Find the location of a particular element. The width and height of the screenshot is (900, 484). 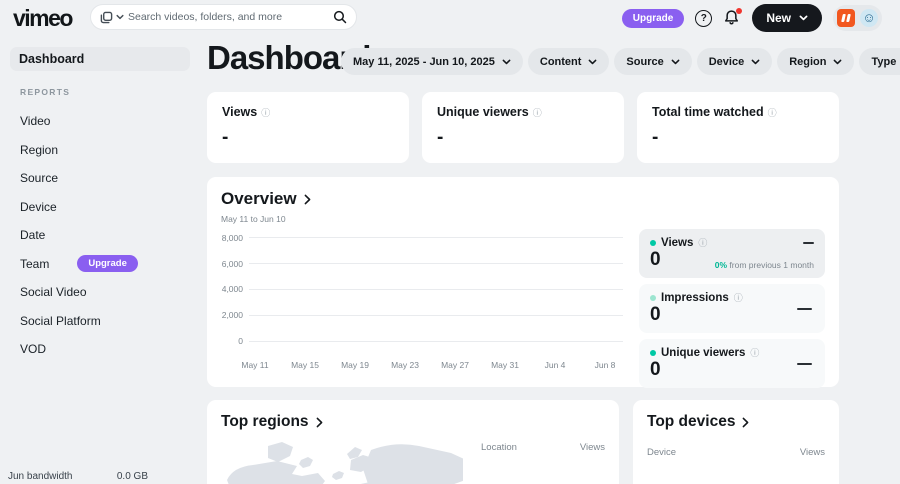

user-avatar: ☺ is located at coordinates (869, 18).